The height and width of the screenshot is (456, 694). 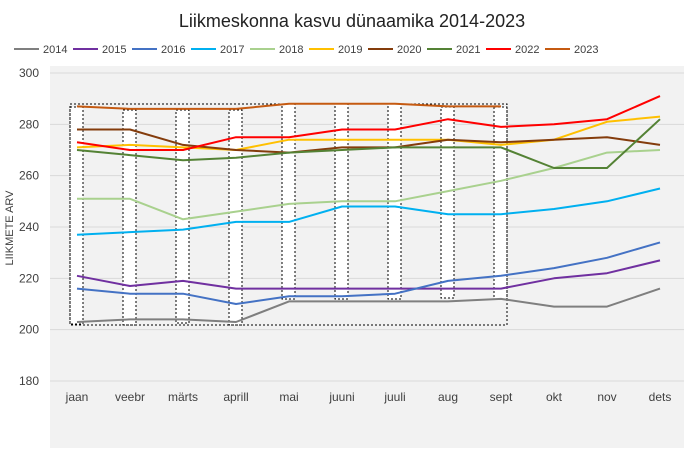 What do you see at coordinates (10, 228) in the screenshot?
I see `y-axis-label: LIIKMETE ARV` at bounding box center [10, 228].